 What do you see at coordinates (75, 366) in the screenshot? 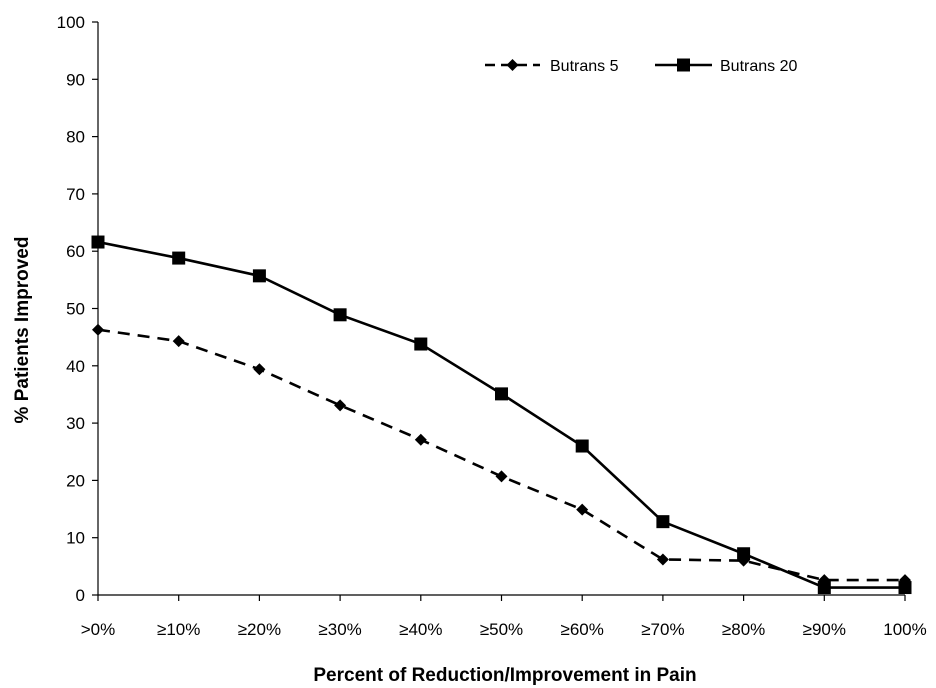
I see `y-tick-label: 40` at bounding box center [75, 366].